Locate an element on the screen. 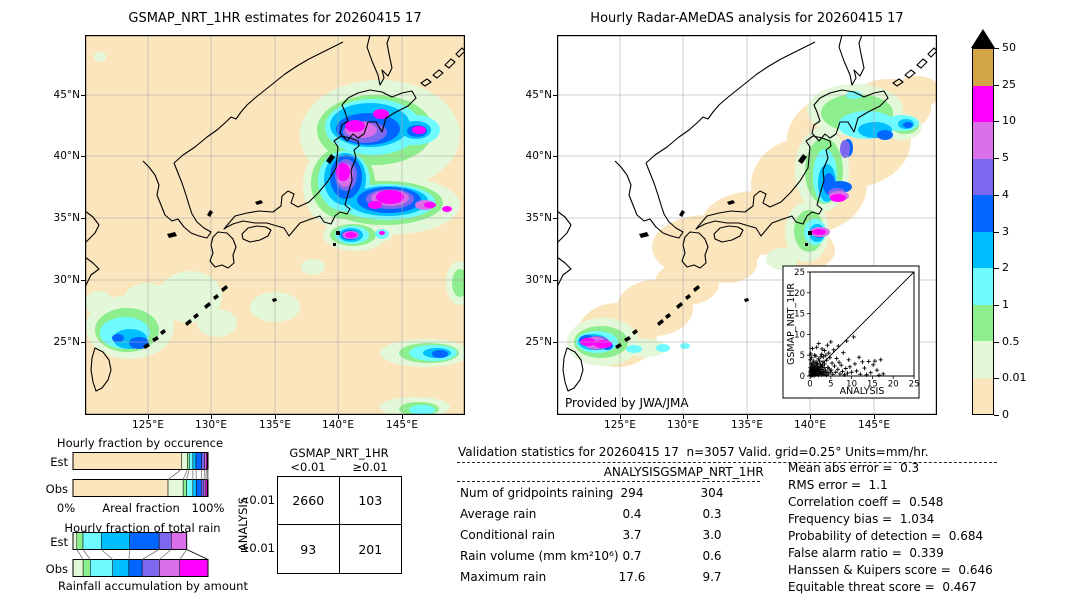 Image resolution: width=1080 pixels, height=612 pixels. occurrence-row-est: Est is located at coordinates (59, 462).